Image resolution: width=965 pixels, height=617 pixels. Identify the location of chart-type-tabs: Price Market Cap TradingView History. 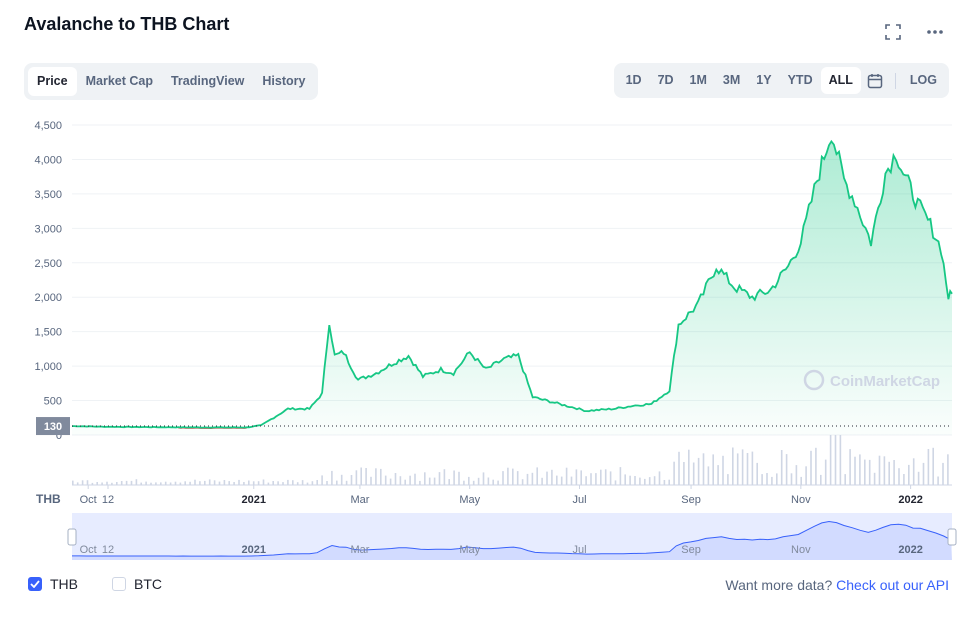
(171, 81).